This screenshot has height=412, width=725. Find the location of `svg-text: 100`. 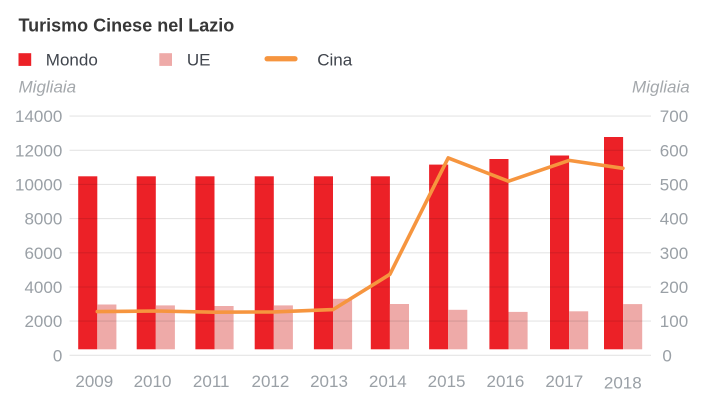

svg-text: 100 is located at coordinates (674, 321).